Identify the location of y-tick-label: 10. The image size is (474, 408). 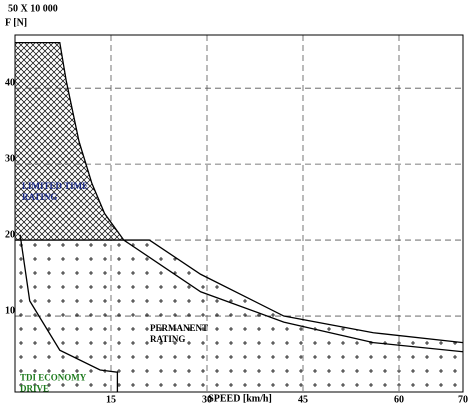
(10, 310).